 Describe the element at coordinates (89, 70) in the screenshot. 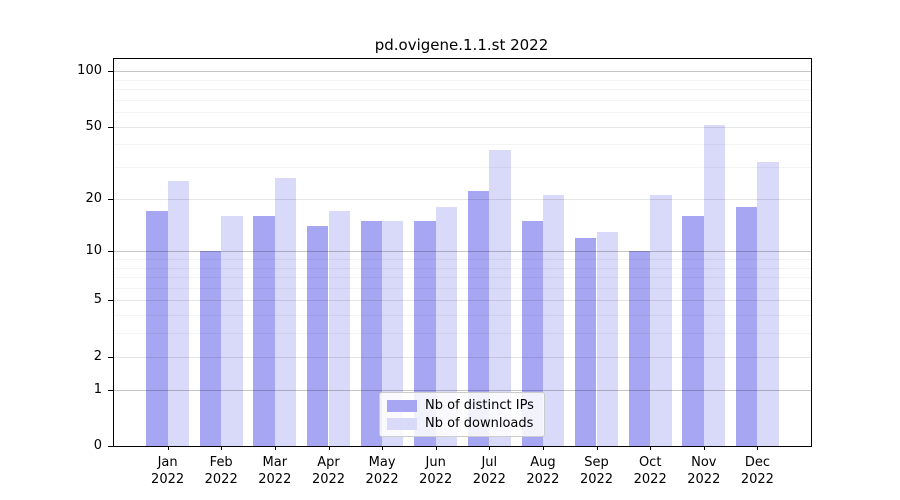

I see `y-axis-tick-label: 100` at that location.